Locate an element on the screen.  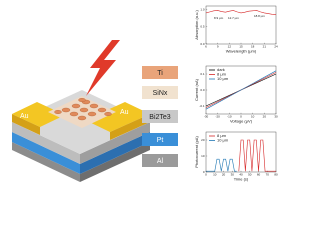
y-tick-label: 0.5 is located at coordinates (202, 27).